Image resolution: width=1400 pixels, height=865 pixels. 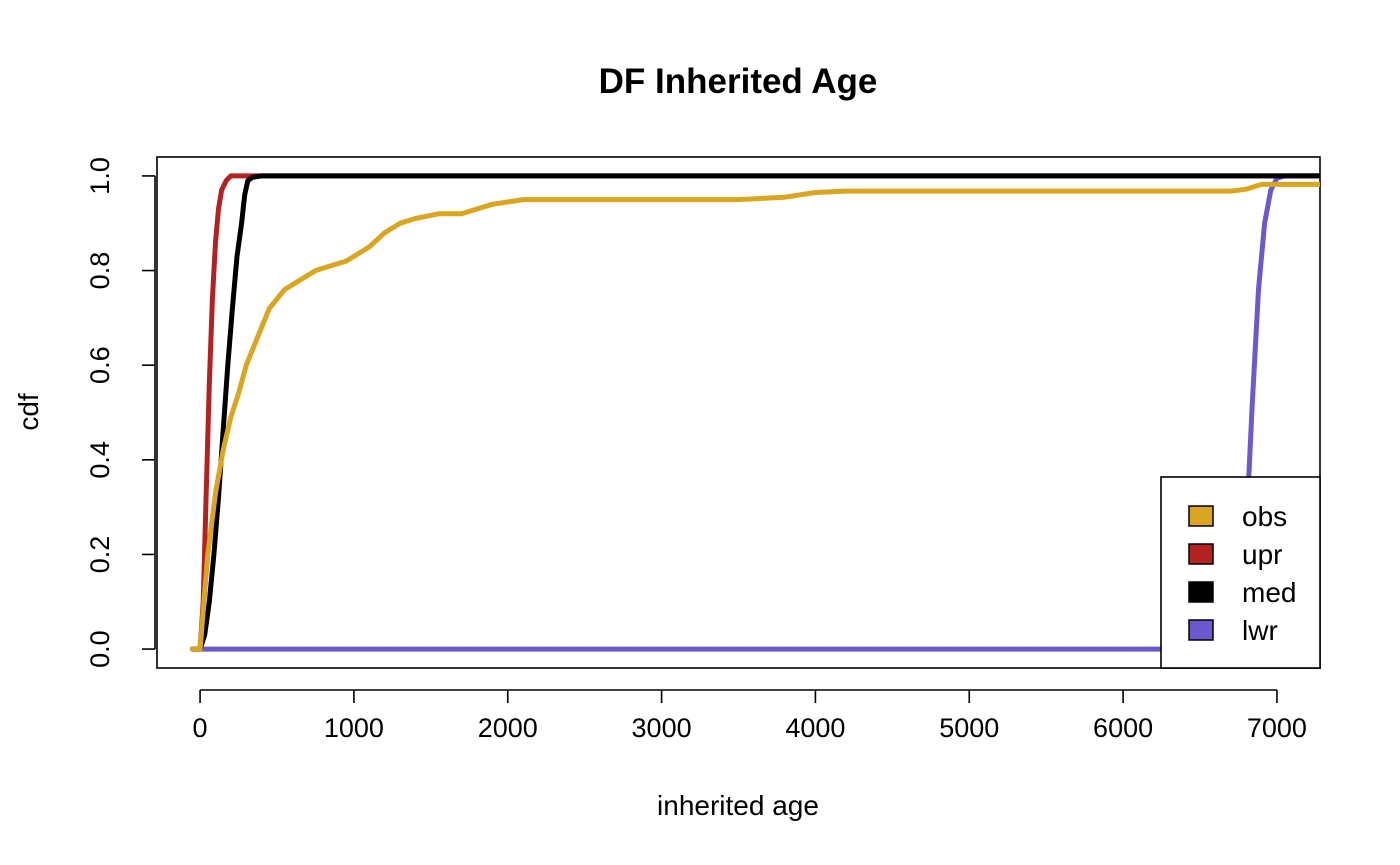 What do you see at coordinates (1260, 630) in the screenshot?
I see `legend-label-lwr: lwr` at bounding box center [1260, 630].